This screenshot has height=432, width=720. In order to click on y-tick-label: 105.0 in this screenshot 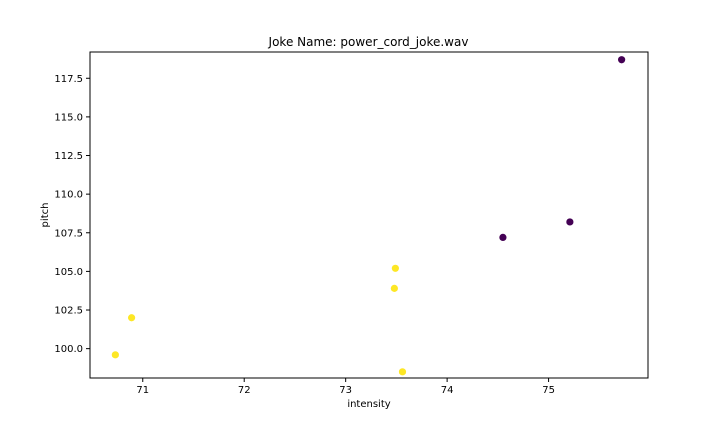, I will do `click(68, 272)`.